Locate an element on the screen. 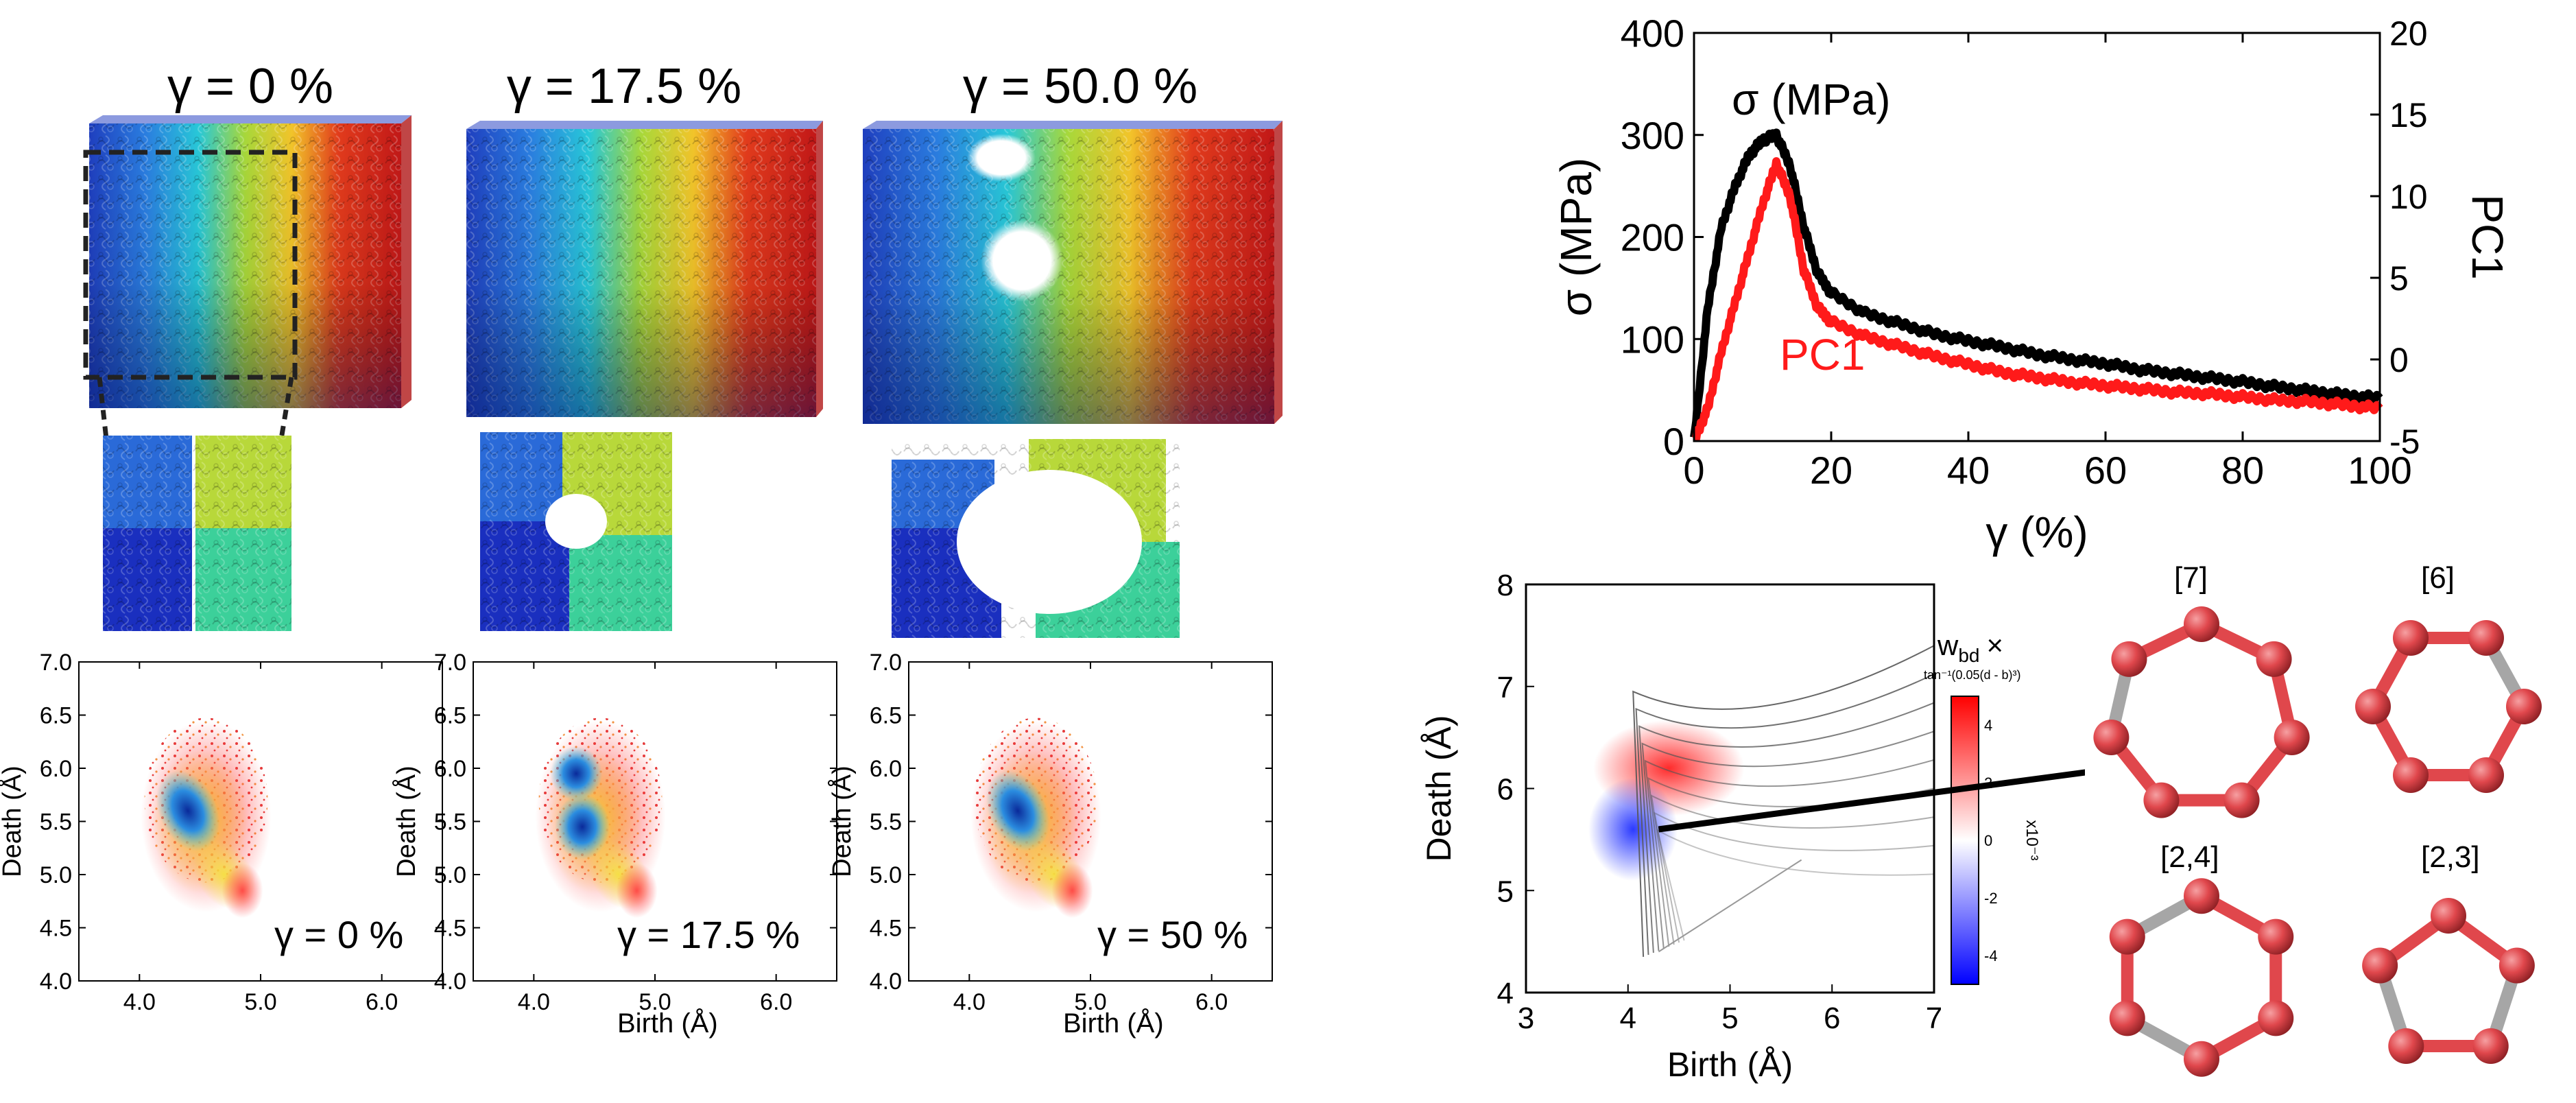  x-tick-label: 0 is located at coordinates (1693, 470).